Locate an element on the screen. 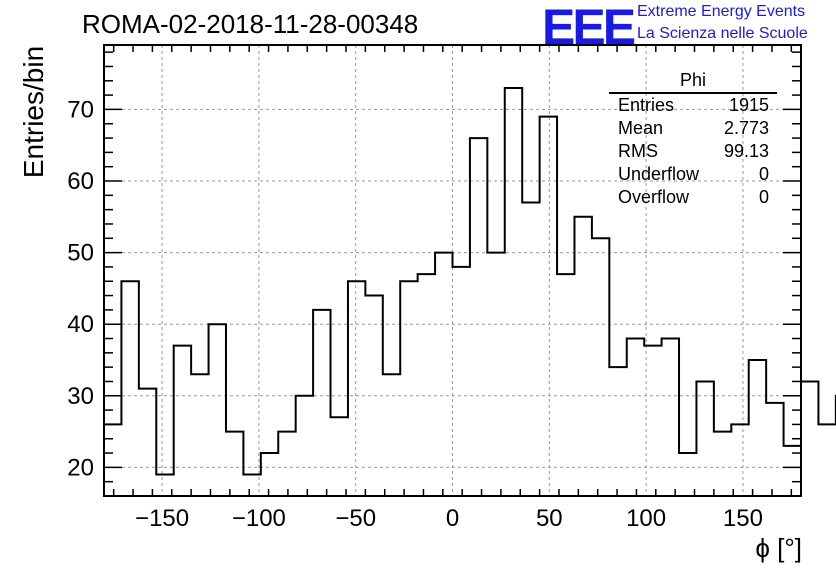 The image size is (836, 572). stats-title: Phi is located at coordinates (693, 82).